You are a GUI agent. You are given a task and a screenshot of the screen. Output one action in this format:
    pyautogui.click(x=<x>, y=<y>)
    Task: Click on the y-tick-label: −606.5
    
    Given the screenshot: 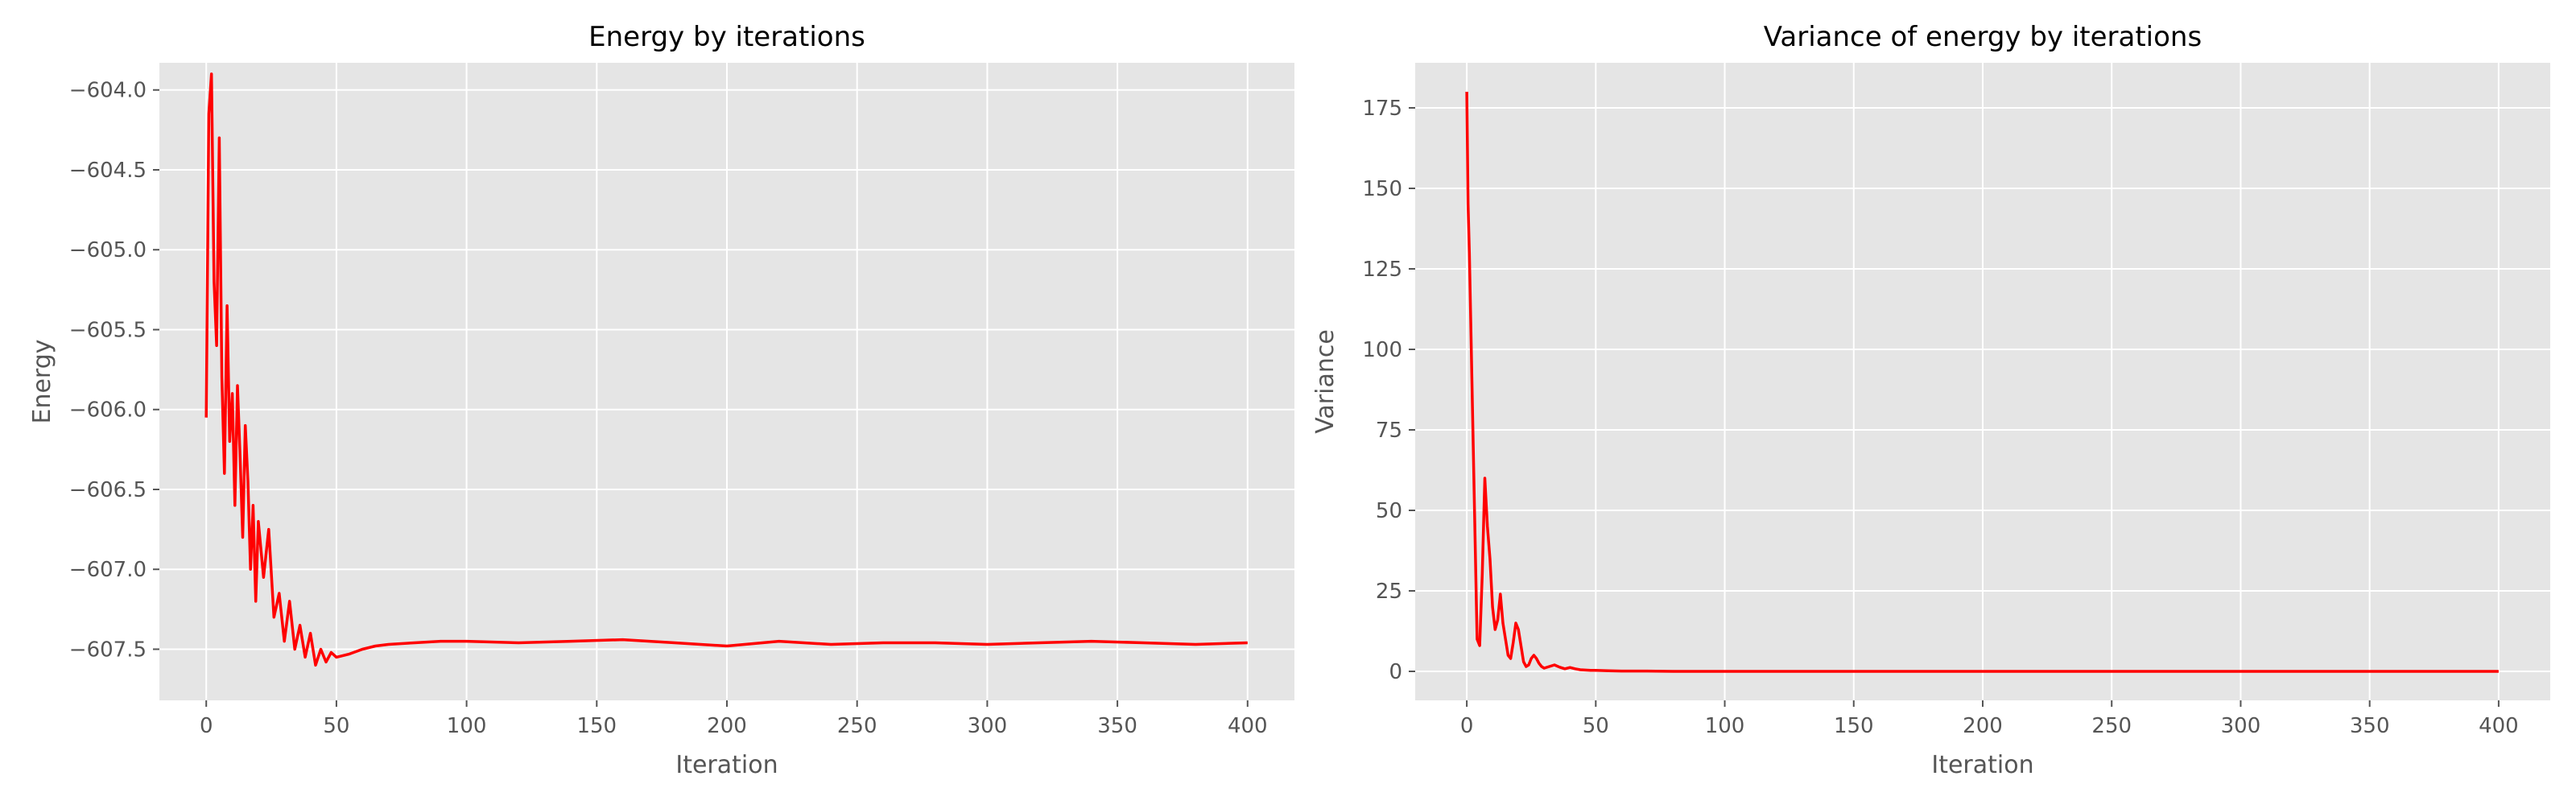 What is the action you would take?
    pyautogui.click(x=108, y=490)
    